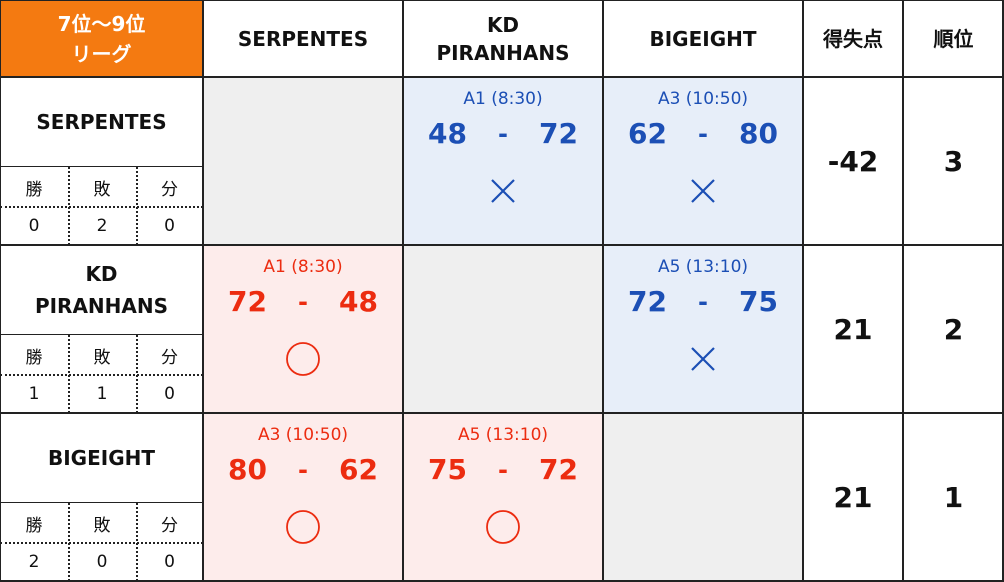 This screenshot has height=582, width=1004. I want to click on col-header-line1: BIGEIGHT, so click(703, 38).